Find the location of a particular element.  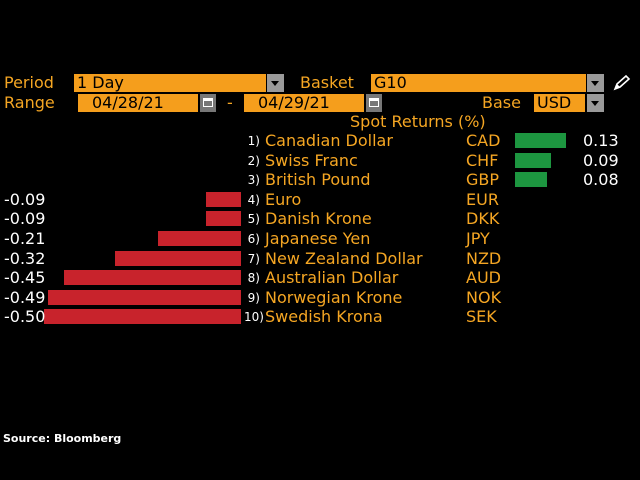

currency-name: Norwegian Krone is located at coordinates (334, 297).